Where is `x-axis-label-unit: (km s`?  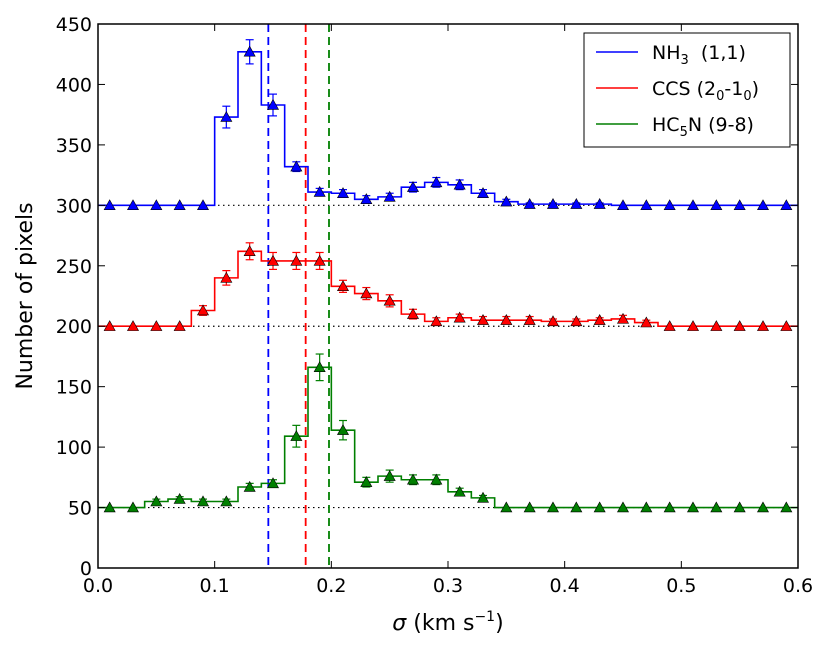
x-axis-label-unit: (km s is located at coordinates (440, 623).